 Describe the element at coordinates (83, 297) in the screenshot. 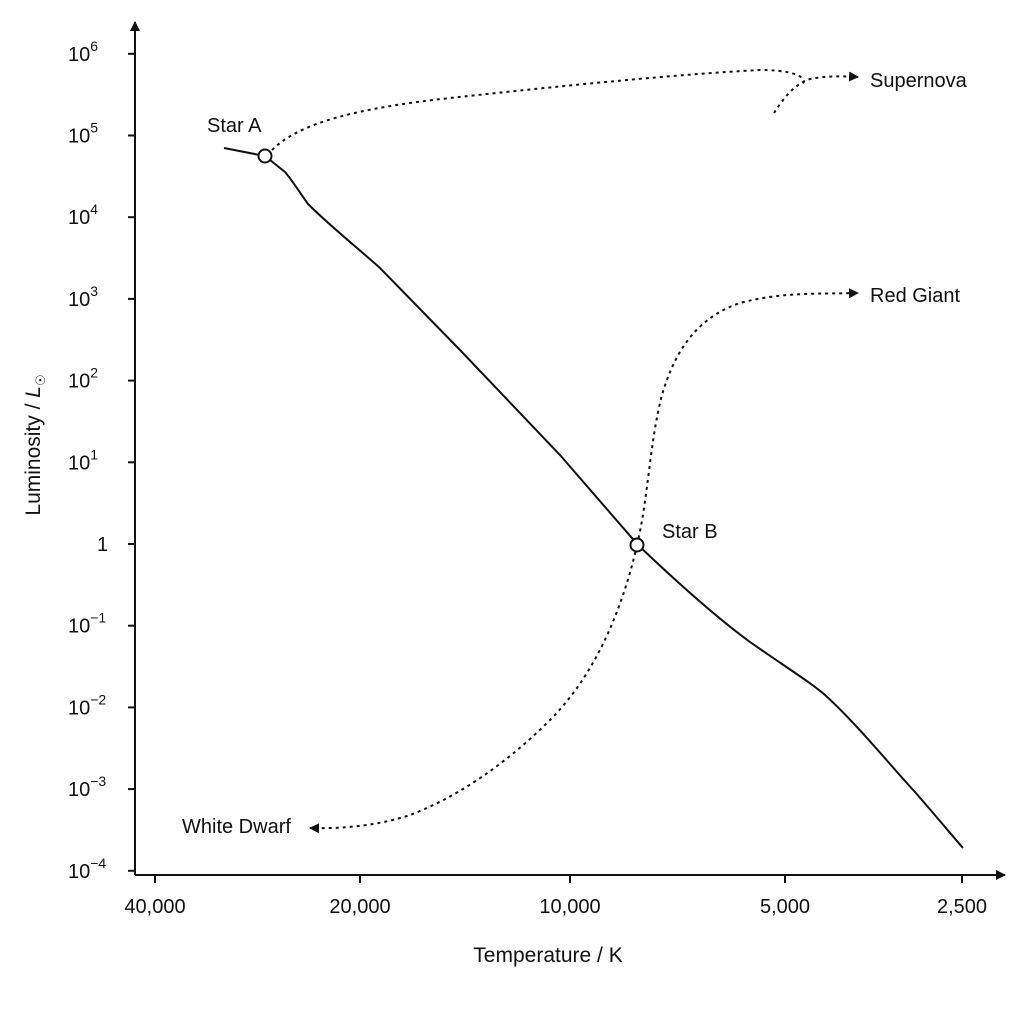

I see `y-tick-label: 10³` at that location.